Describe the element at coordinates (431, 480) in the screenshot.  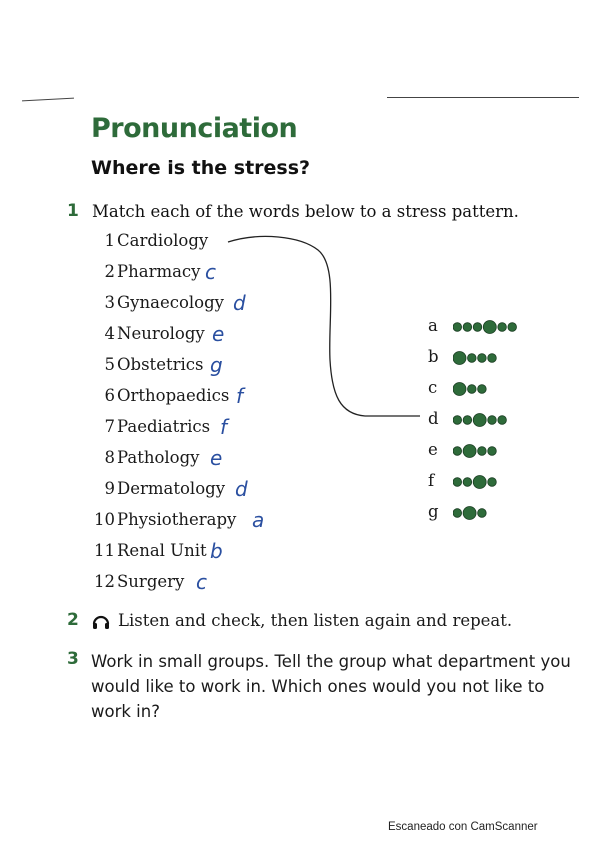
I see `pattern-letter: f` at that location.